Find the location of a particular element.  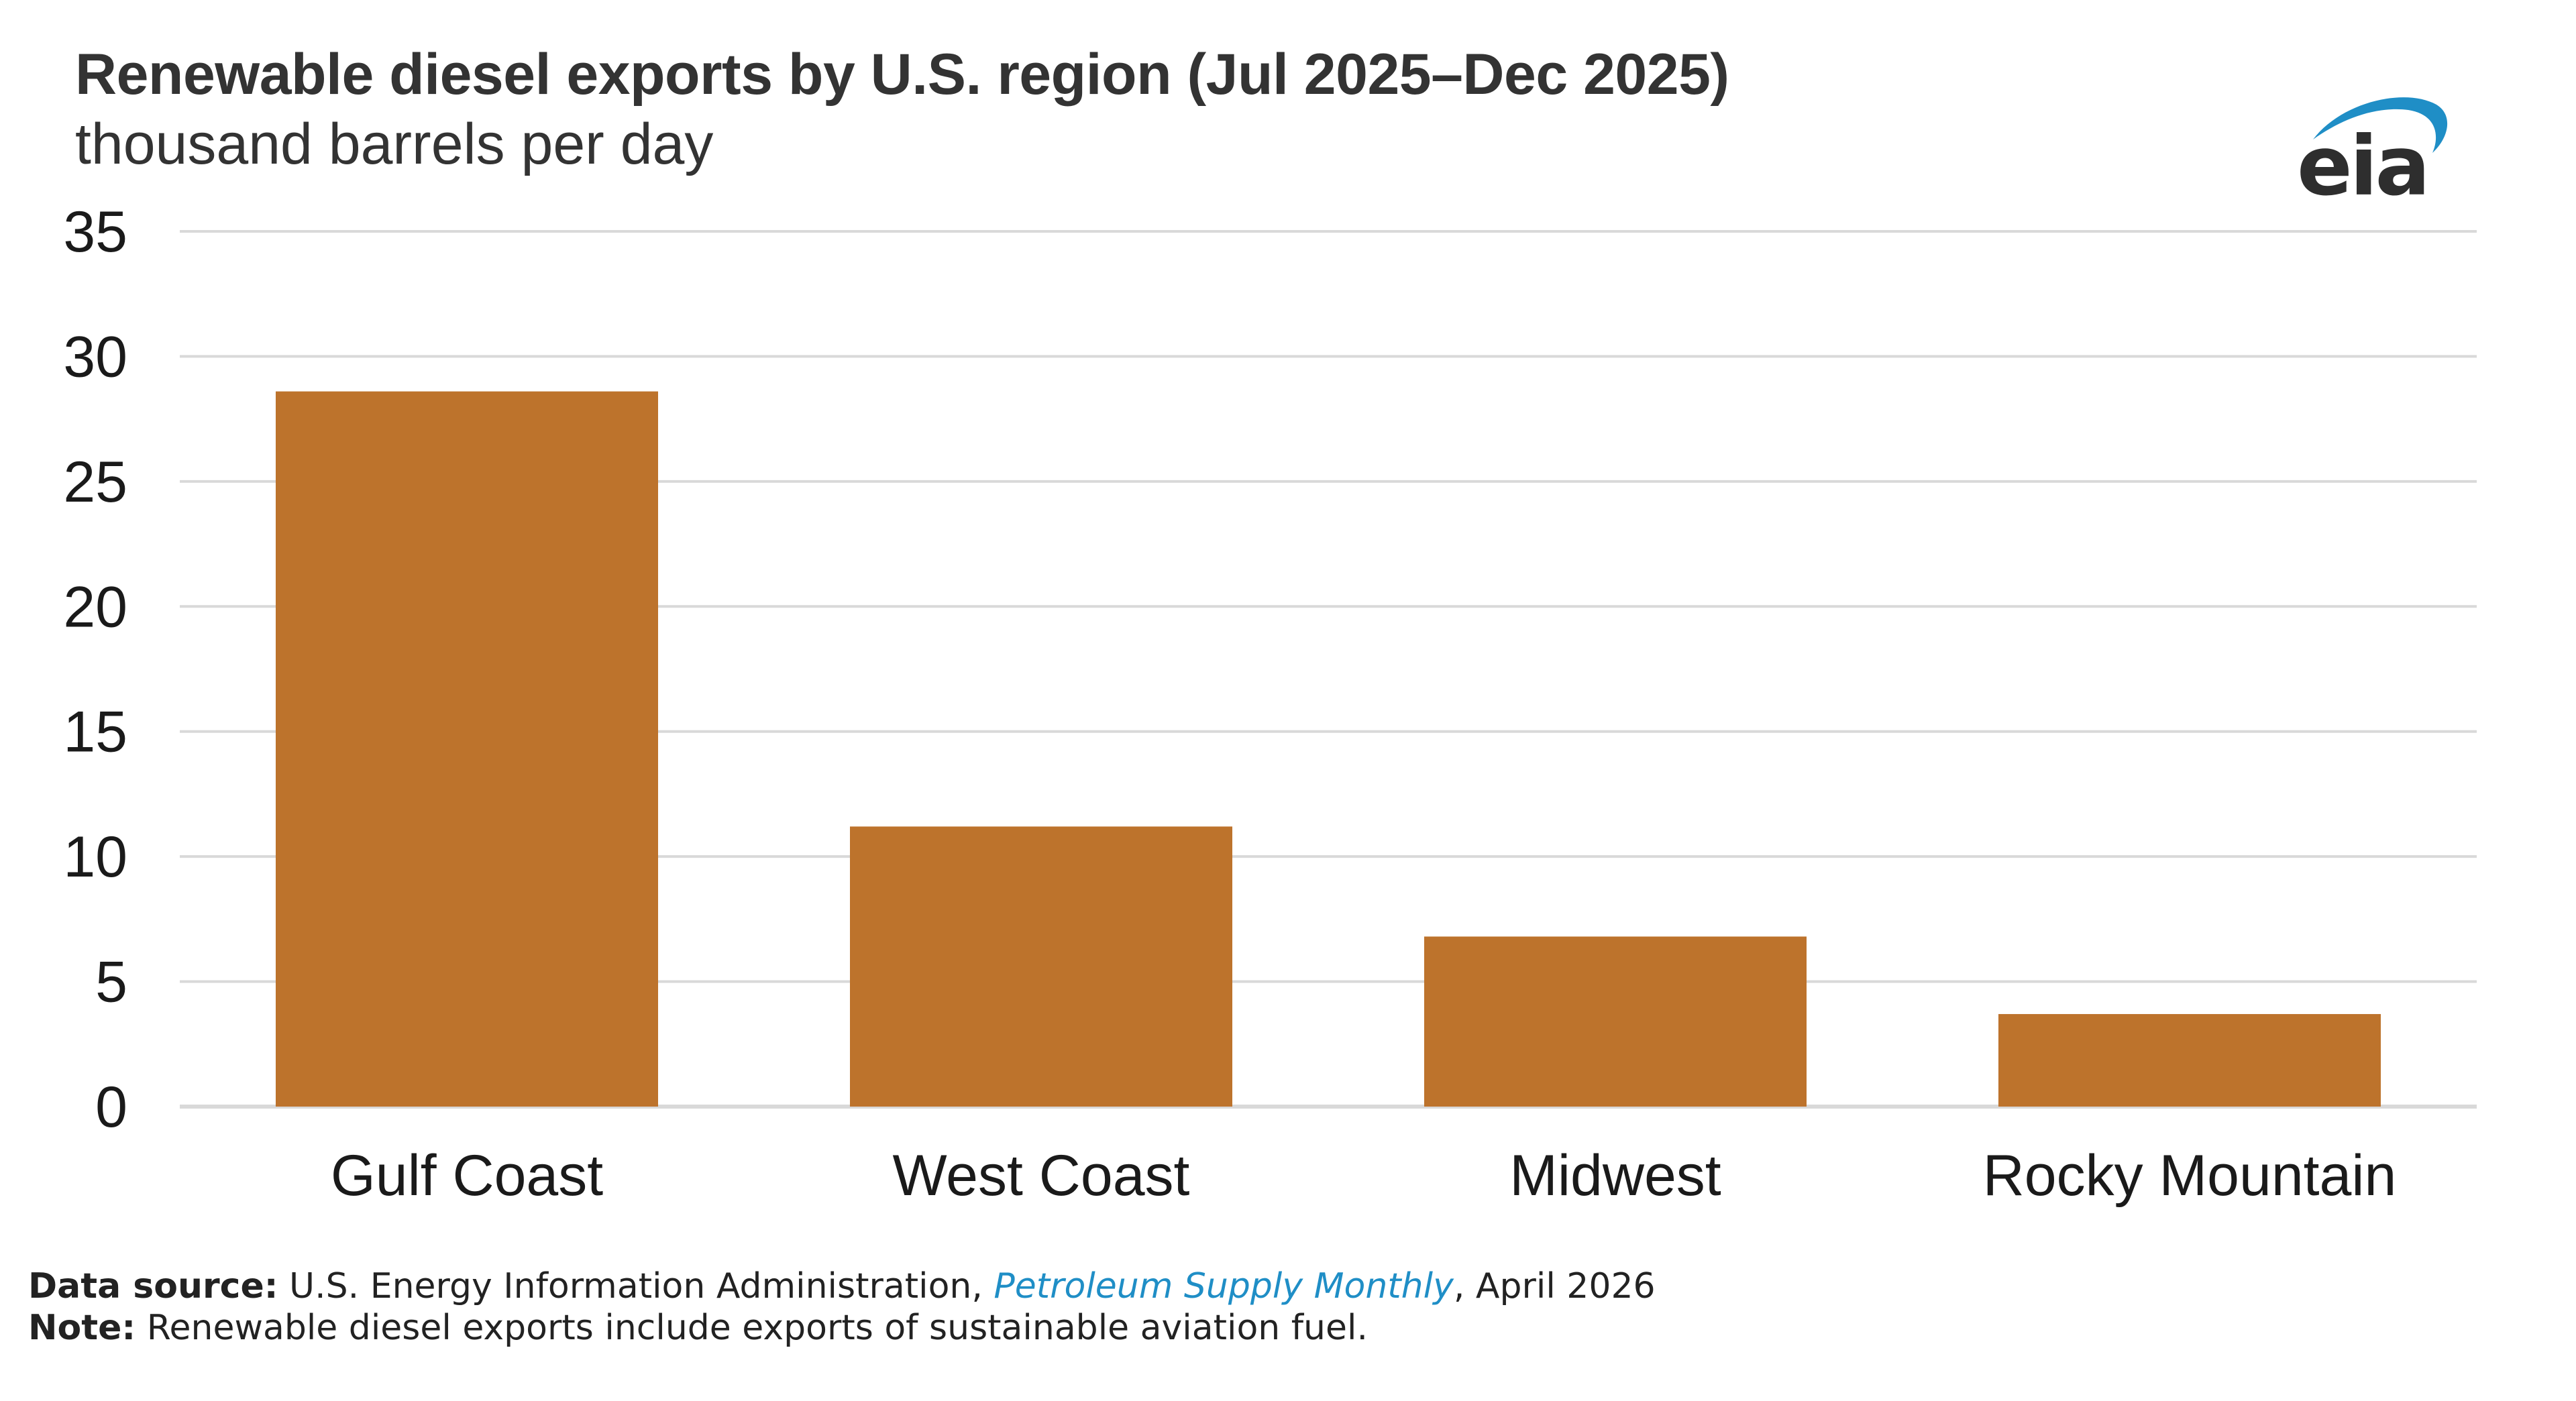

y-axis-ticks: 0 5 10 15 20 25 30 35 is located at coordinates (95, 669).